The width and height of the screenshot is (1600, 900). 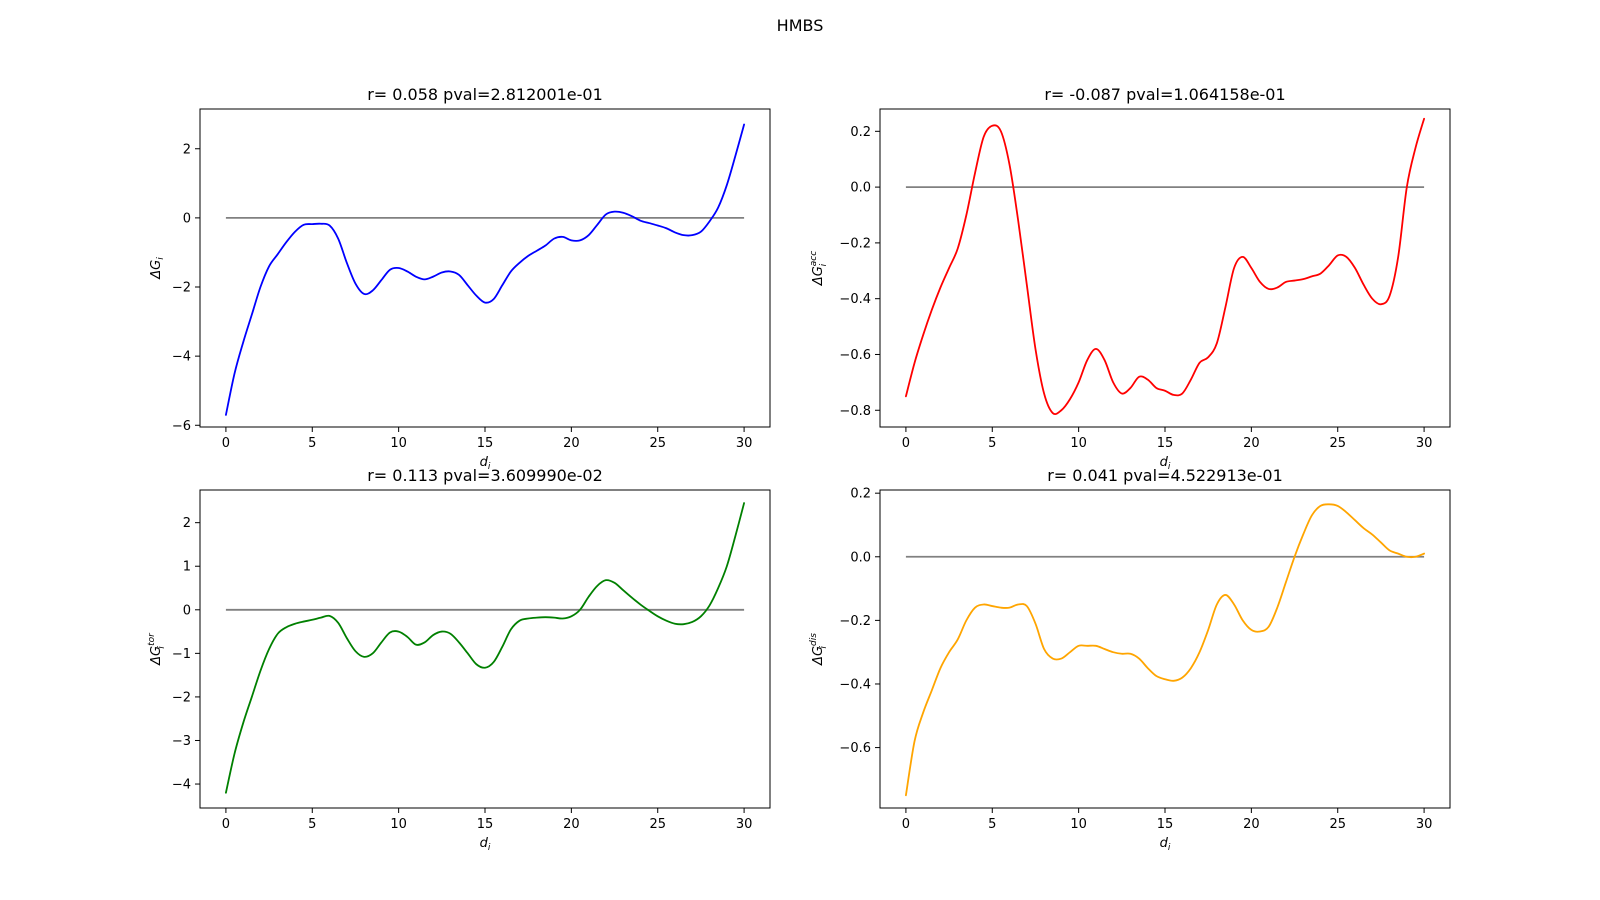 I want to click on figure-suptitle: HMBS, so click(x=800, y=25).